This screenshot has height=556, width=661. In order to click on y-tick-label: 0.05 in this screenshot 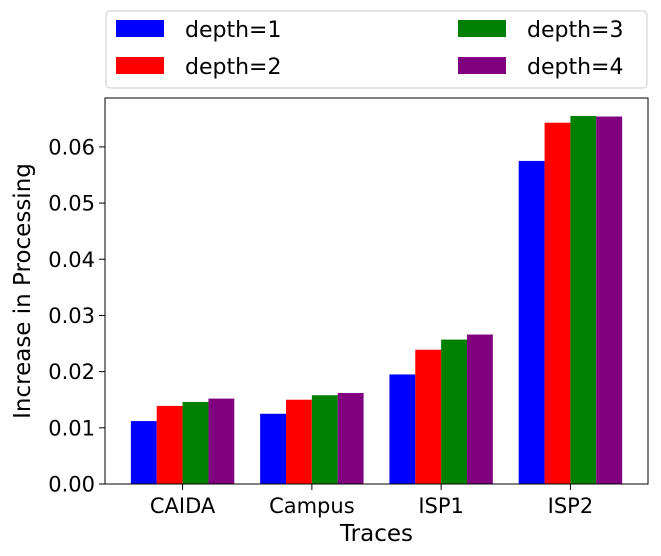, I will do `click(71, 204)`.